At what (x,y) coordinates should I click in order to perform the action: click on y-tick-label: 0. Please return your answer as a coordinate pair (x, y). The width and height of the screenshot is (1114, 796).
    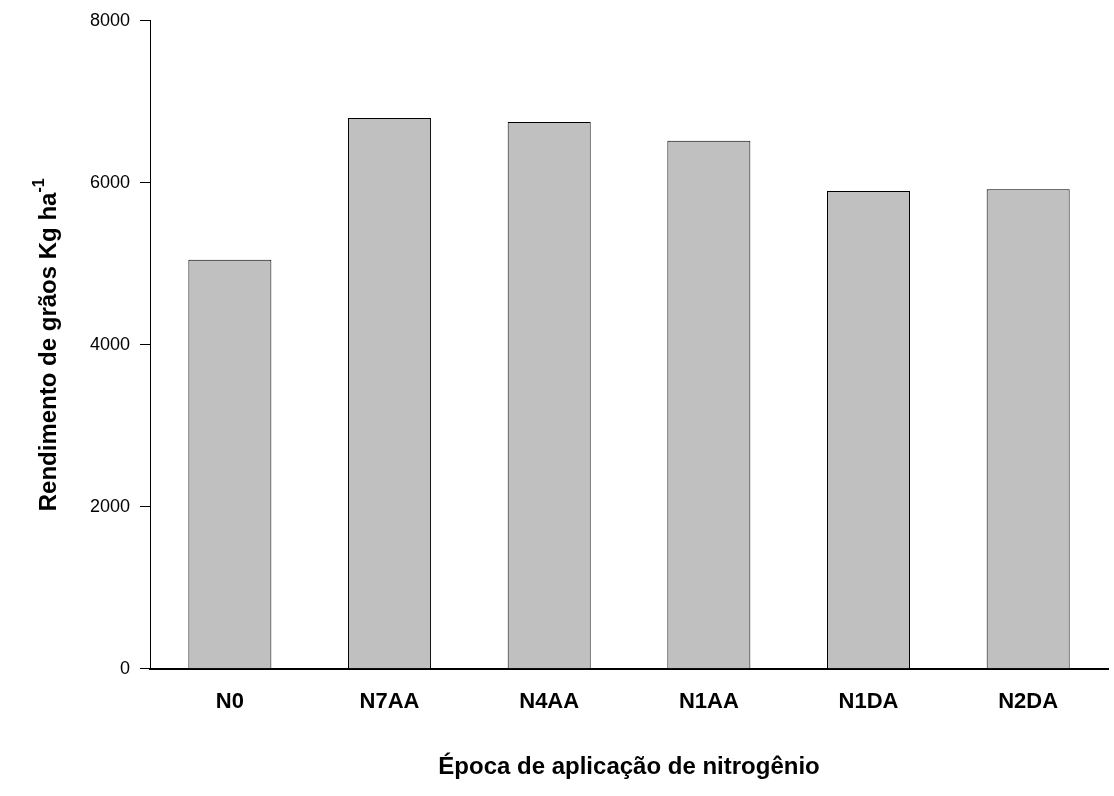
    Looking at the image, I should click on (125, 667).